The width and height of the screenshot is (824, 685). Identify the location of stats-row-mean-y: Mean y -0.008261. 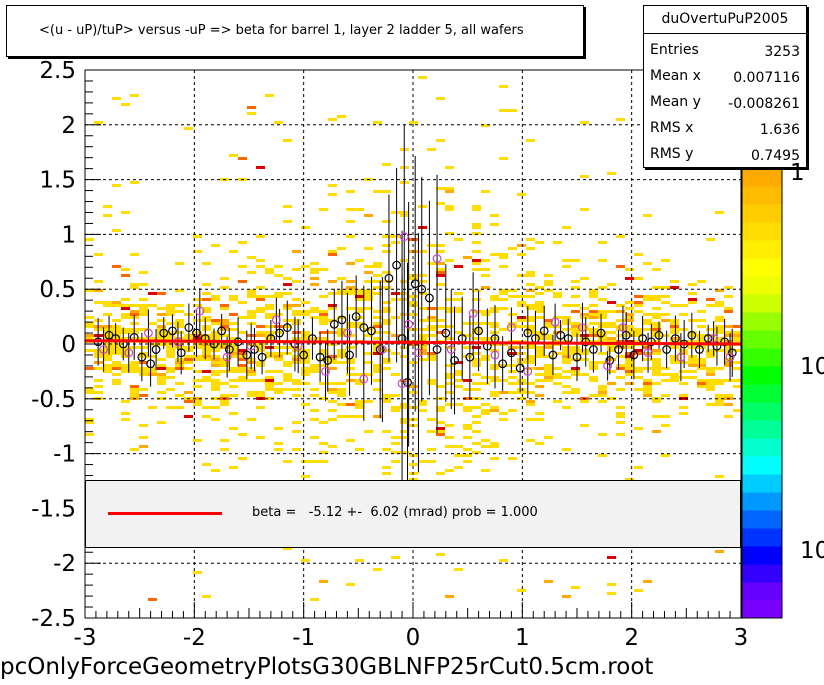
(725, 103).